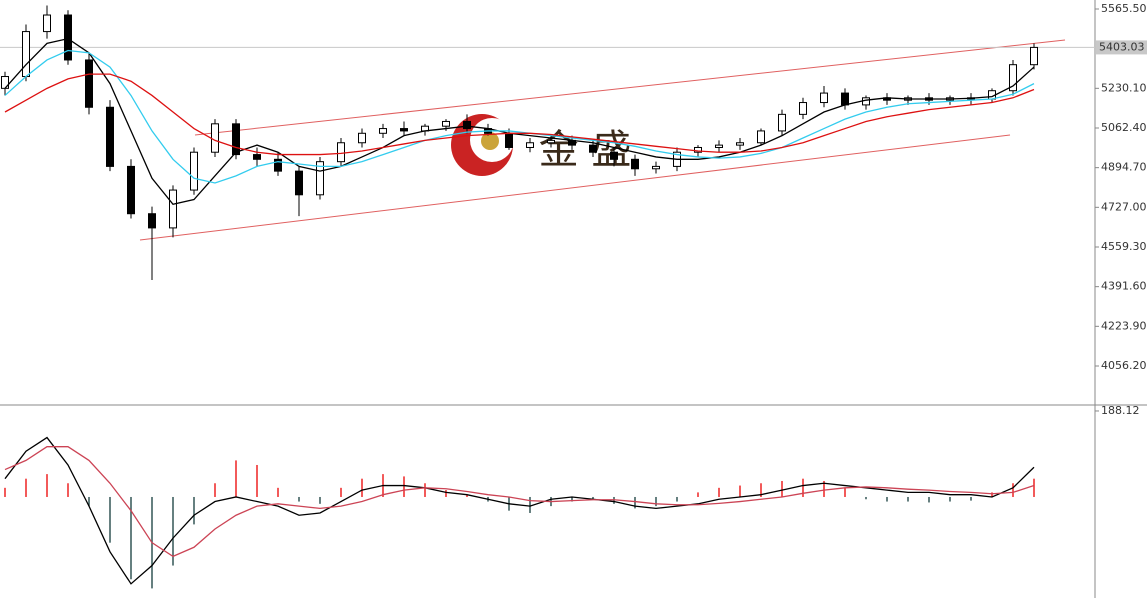 This screenshot has width=1147, height=598. I want to click on y-tick-label: 4391.60, so click(1124, 286).